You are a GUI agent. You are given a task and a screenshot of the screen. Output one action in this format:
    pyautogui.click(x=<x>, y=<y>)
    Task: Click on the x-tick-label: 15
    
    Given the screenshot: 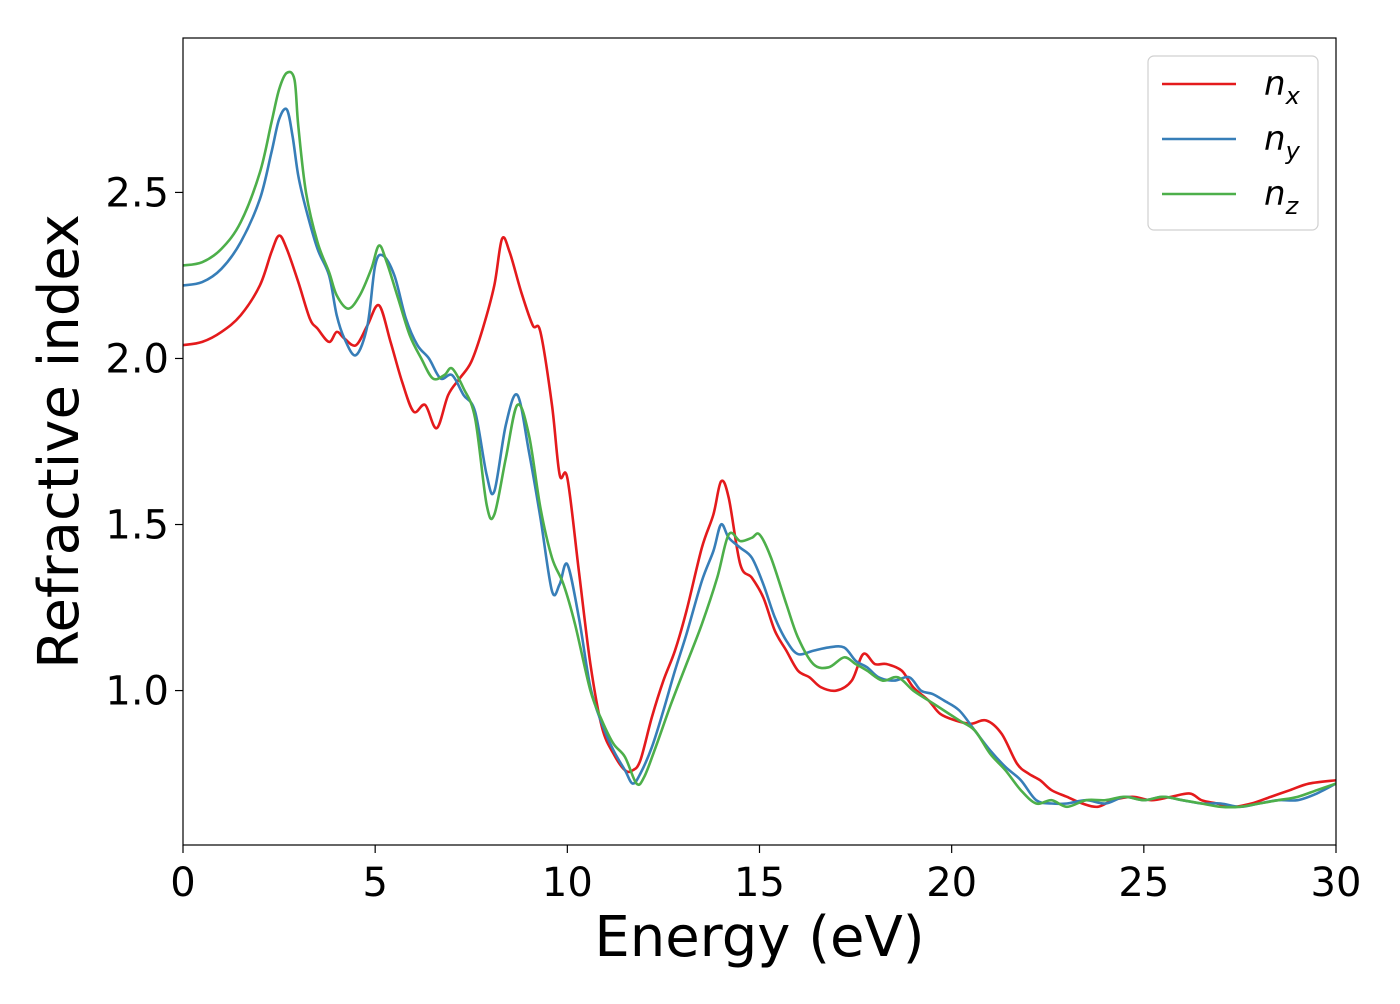 What is the action you would take?
    pyautogui.click(x=759, y=883)
    